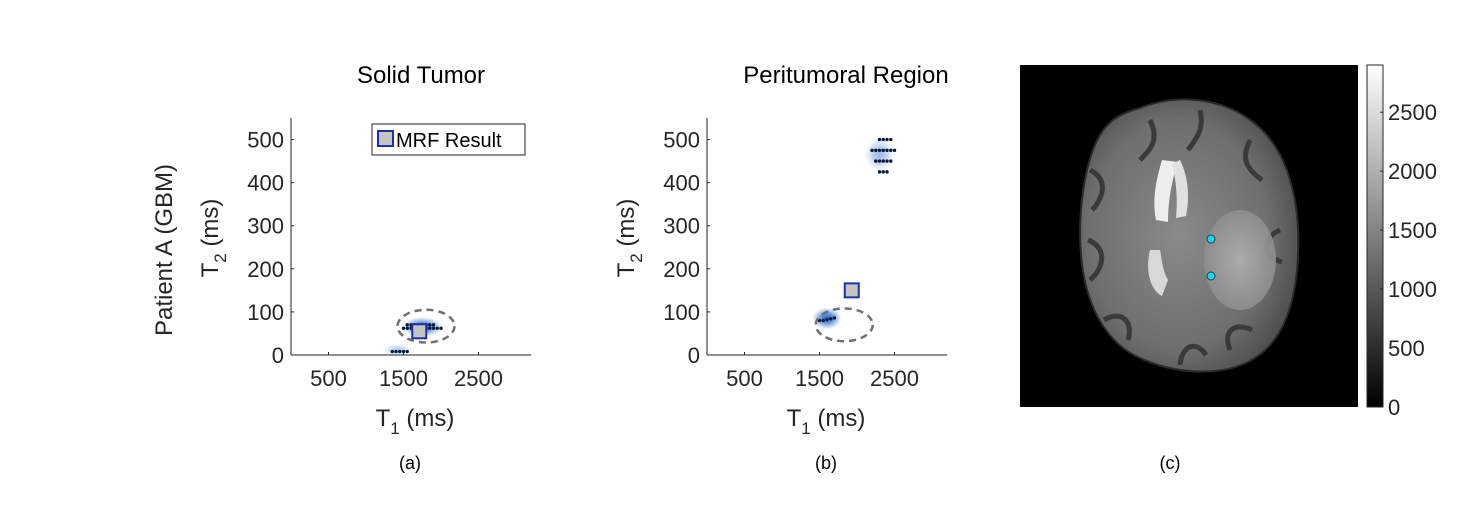 The width and height of the screenshot is (1484, 509). What do you see at coordinates (385, 138) in the screenshot?
I see `legend-marker` at bounding box center [385, 138].